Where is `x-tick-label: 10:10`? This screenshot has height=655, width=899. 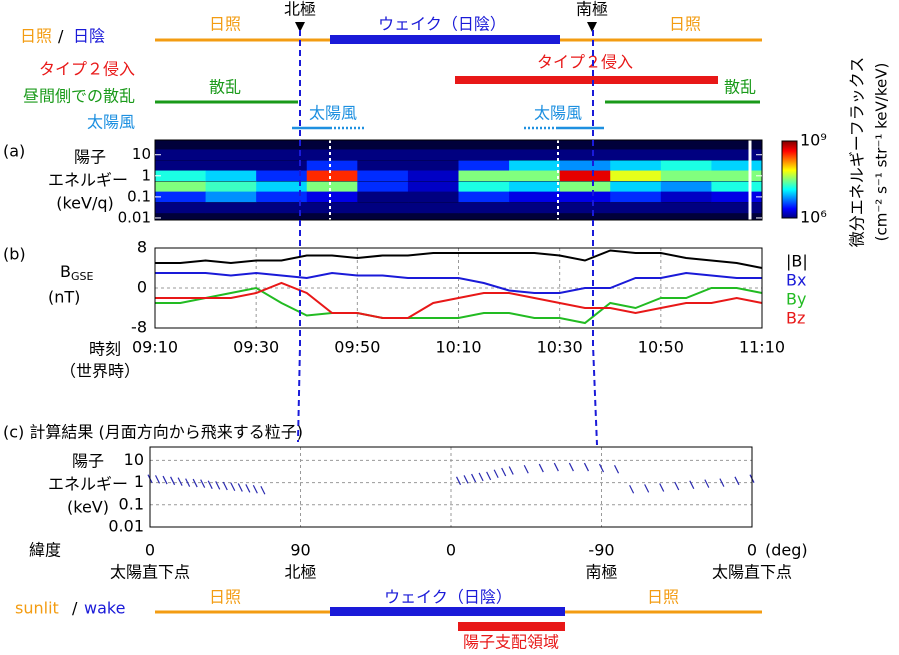
x-tick-label: 10:10 is located at coordinates (458, 347).